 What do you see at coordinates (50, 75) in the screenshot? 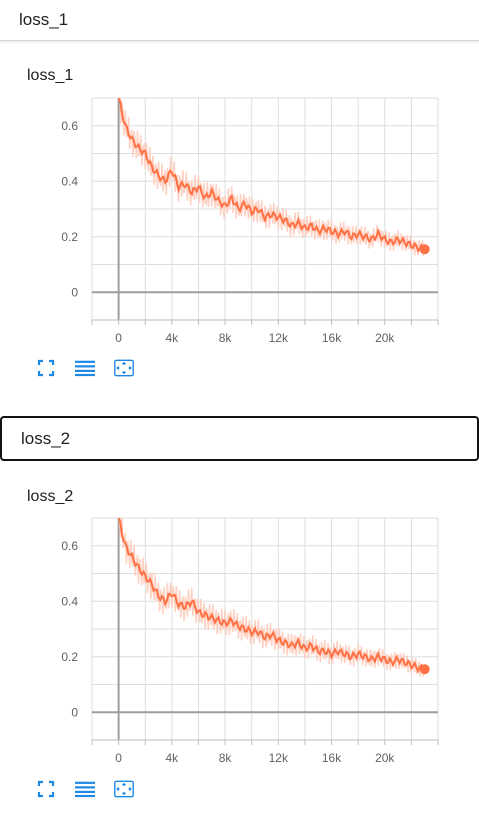
I see `card-title: loss_1` at bounding box center [50, 75].